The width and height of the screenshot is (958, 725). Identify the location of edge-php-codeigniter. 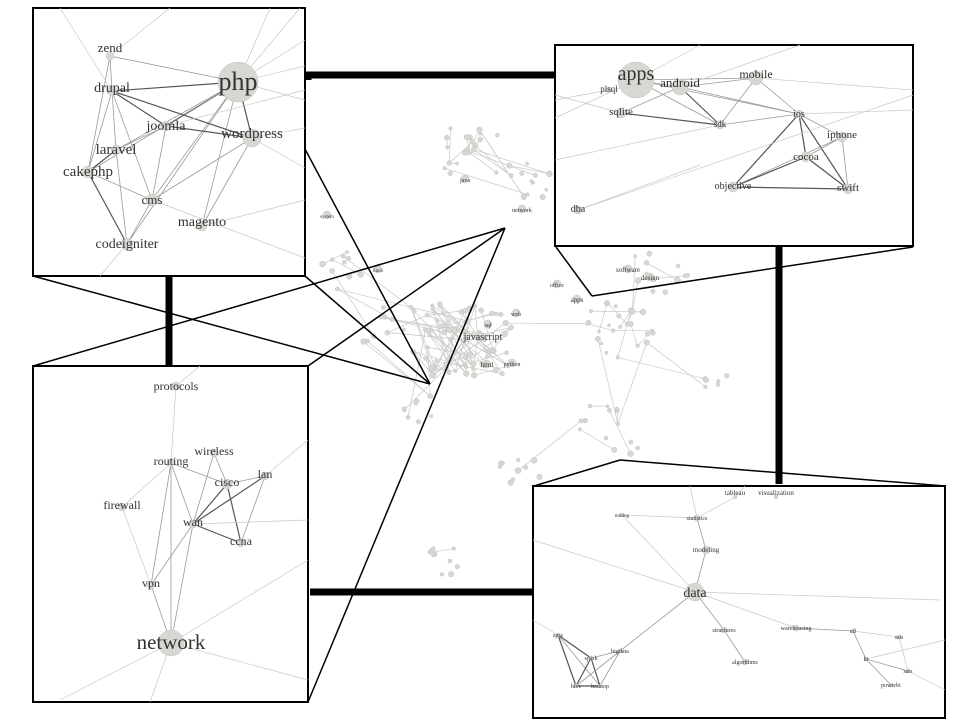
(182, 163).